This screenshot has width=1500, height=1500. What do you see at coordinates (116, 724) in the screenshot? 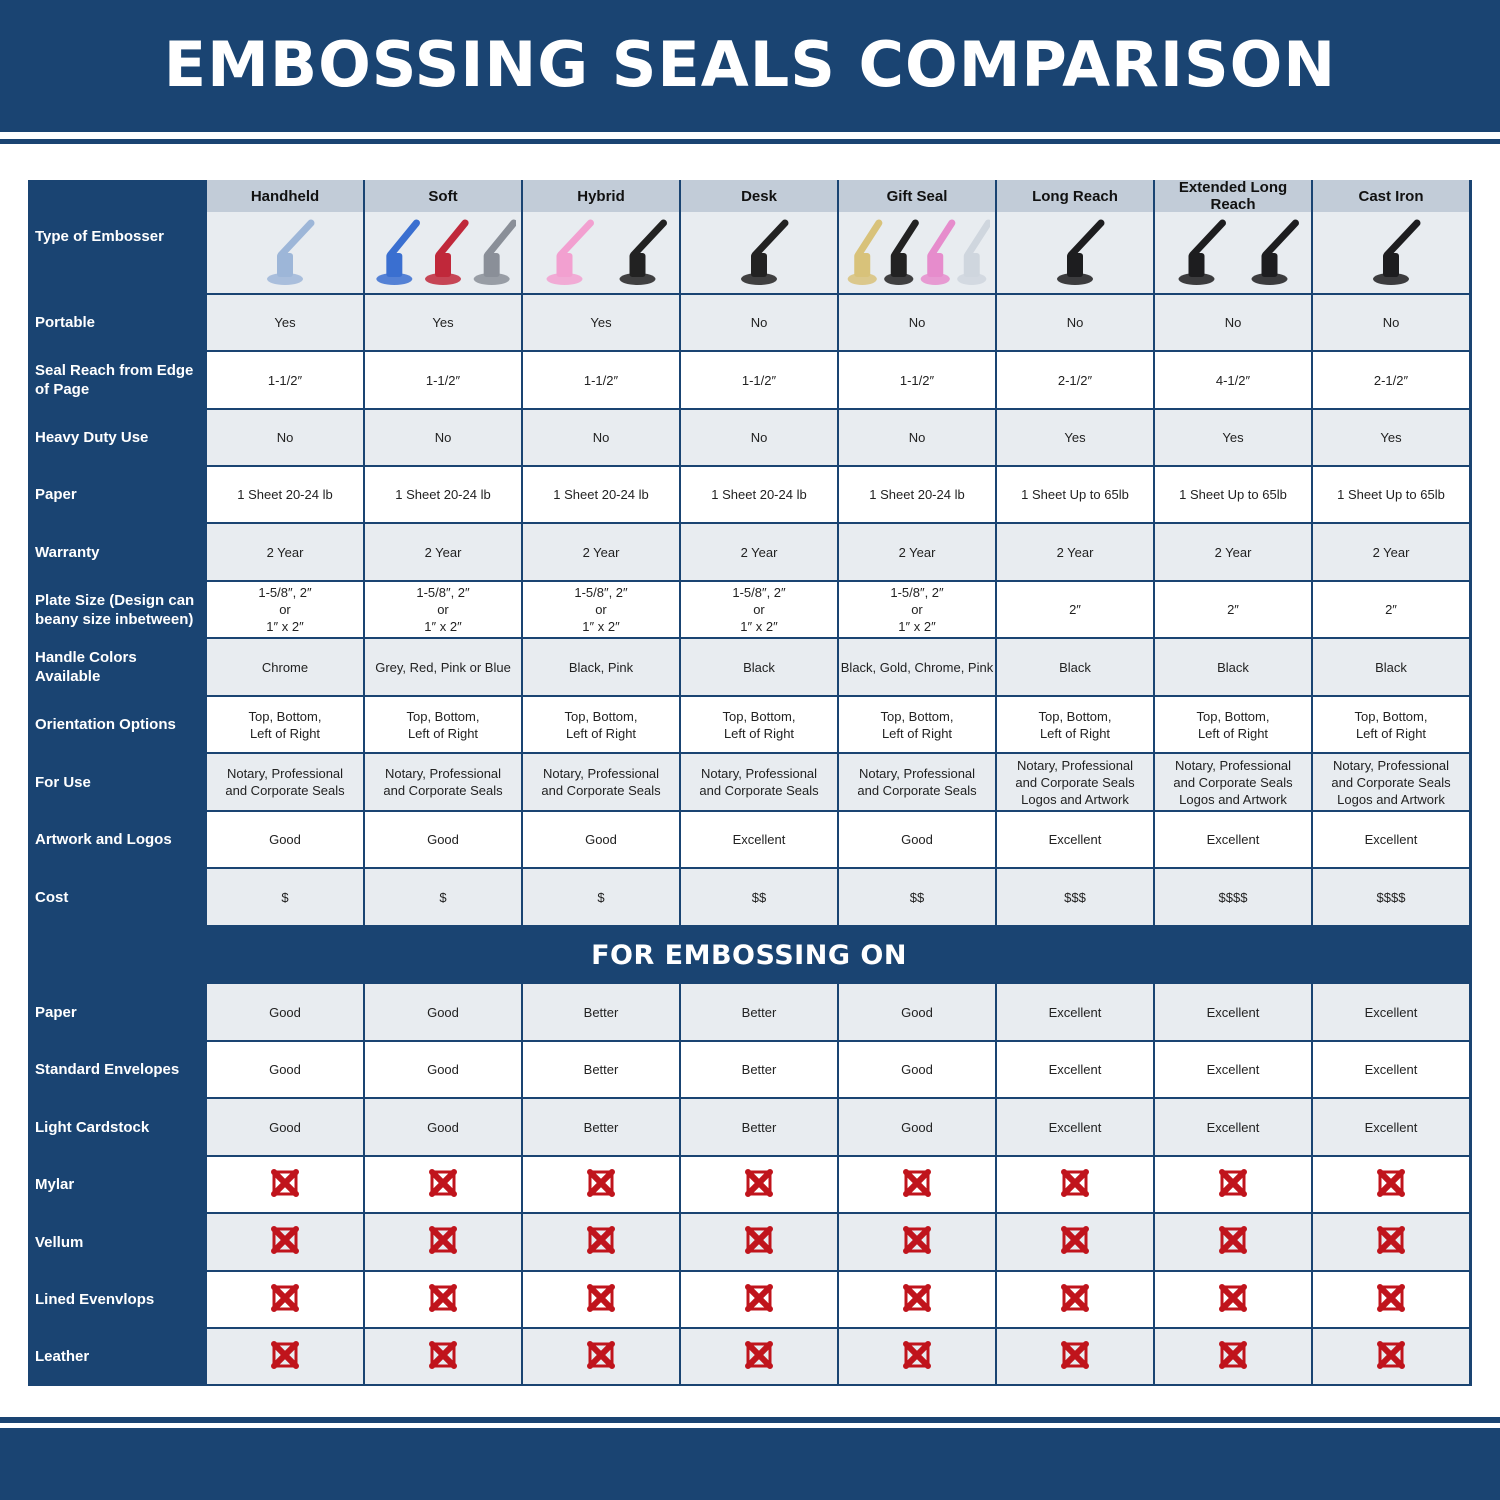
I see `row-label: Orientation Options` at bounding box center [116, 724].